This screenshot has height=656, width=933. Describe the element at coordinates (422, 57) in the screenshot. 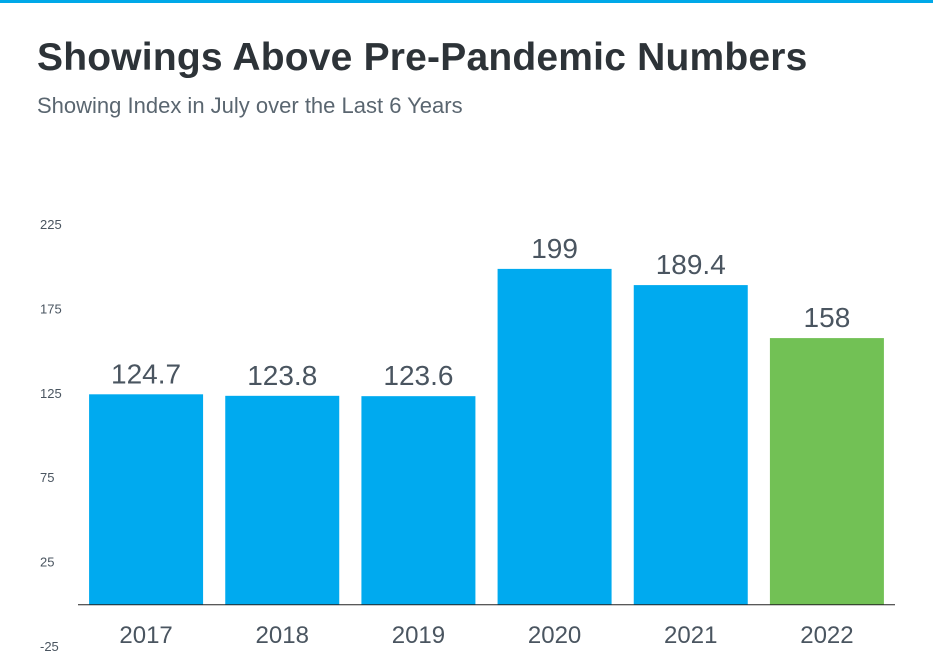

I see `chart-title: Showings Above Pre-Pandemic Numbers` at that location.